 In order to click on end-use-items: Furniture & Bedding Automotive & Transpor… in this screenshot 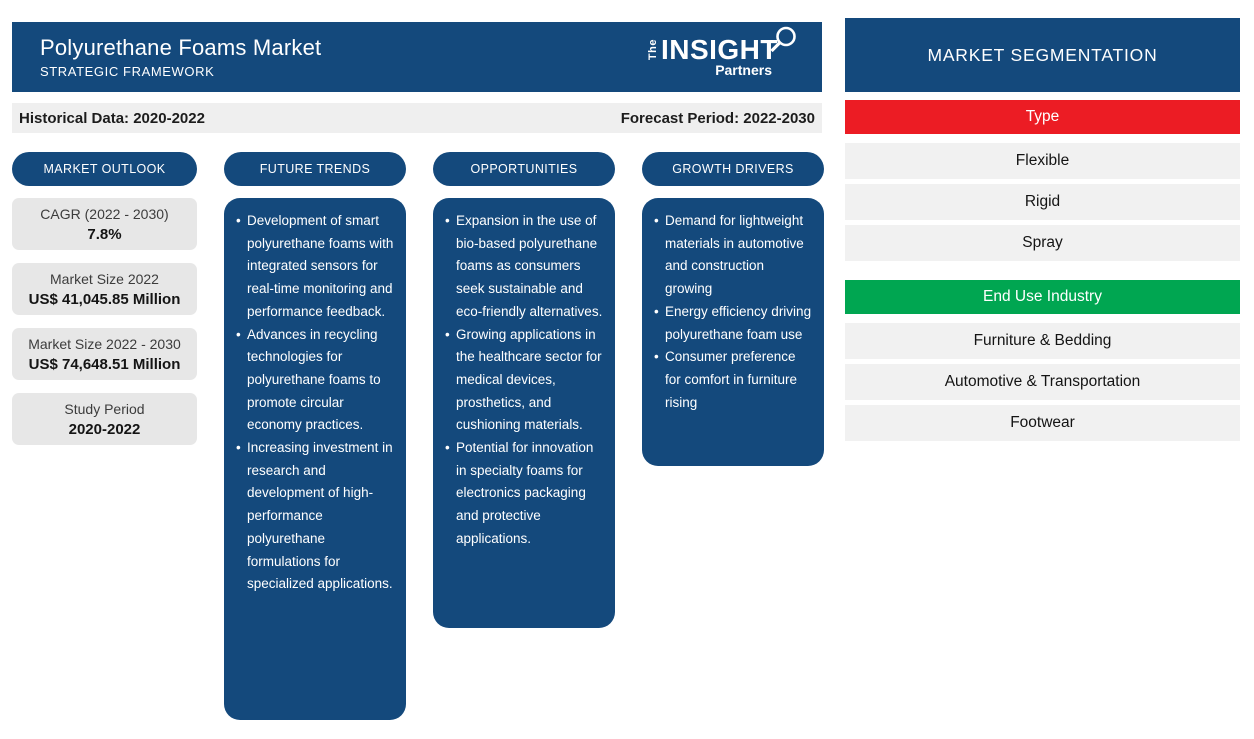, I will do `click(1042, 382)`.